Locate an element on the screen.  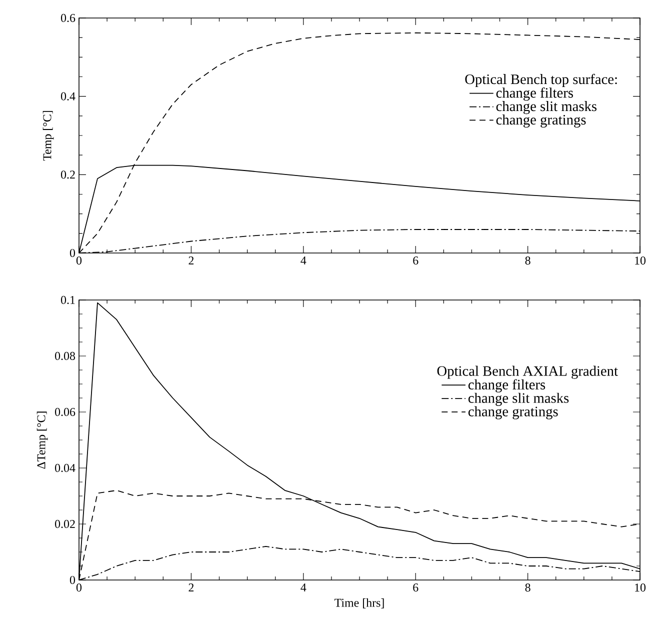
y-axis-title: Temp [°C] is located at coordinates (48, 136).